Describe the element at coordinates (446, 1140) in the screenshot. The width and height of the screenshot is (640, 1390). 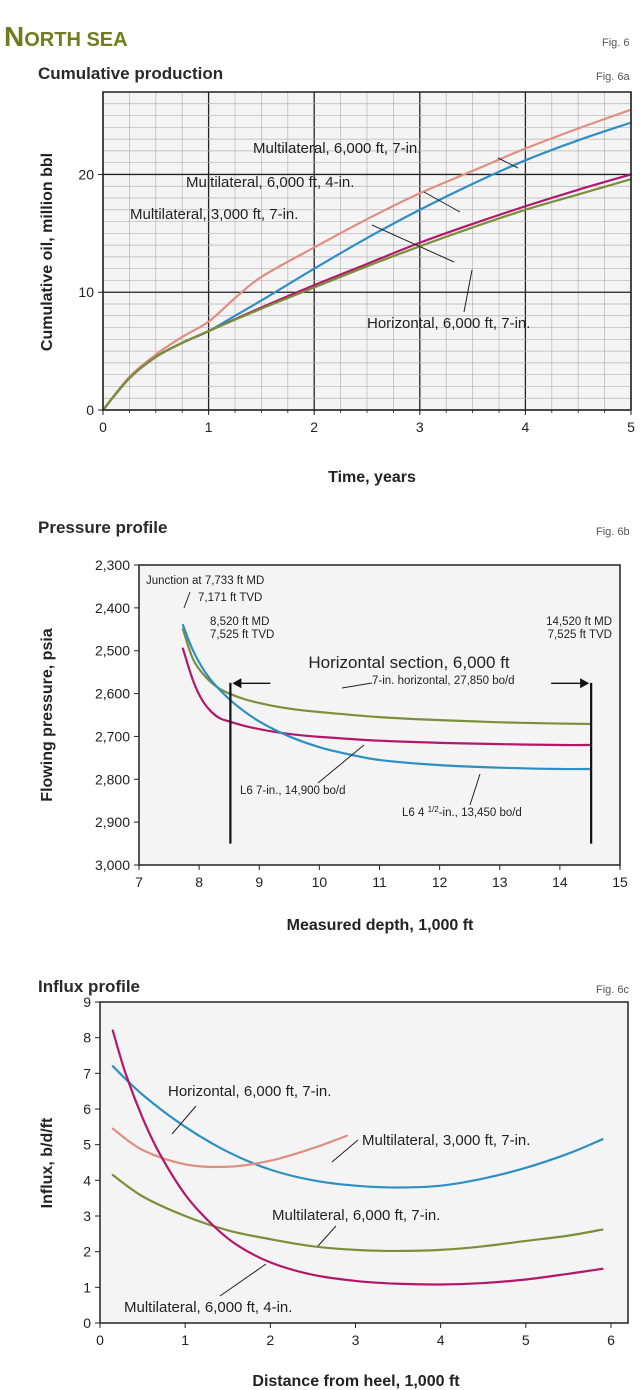
I see `chart-6c-label-ml3000-7in: Multilateral, 3,000 ft, 7-in.` at that location.